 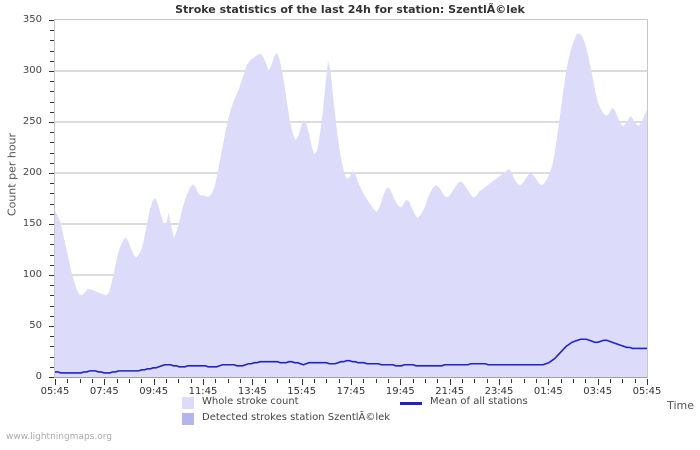 I want to click on x-axis-label: Time, so click(x=680, y=405).